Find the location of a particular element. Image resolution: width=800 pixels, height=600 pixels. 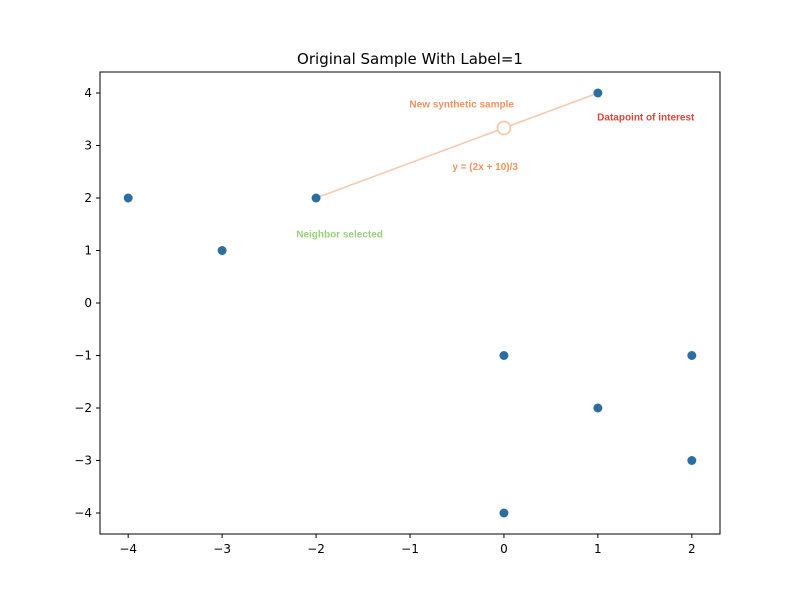

annotation-equation: y = (2x + 10)/3 is located at coordinates (485, 167).